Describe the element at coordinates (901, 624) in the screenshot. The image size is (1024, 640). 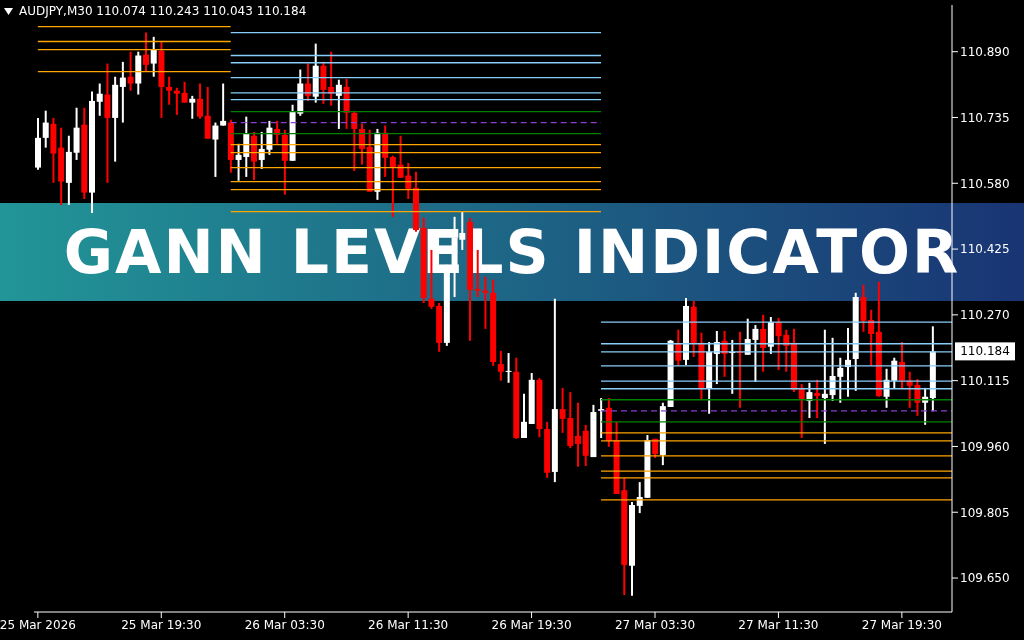
I see `x-tick-label: 27 Mar 19:30` at that location.